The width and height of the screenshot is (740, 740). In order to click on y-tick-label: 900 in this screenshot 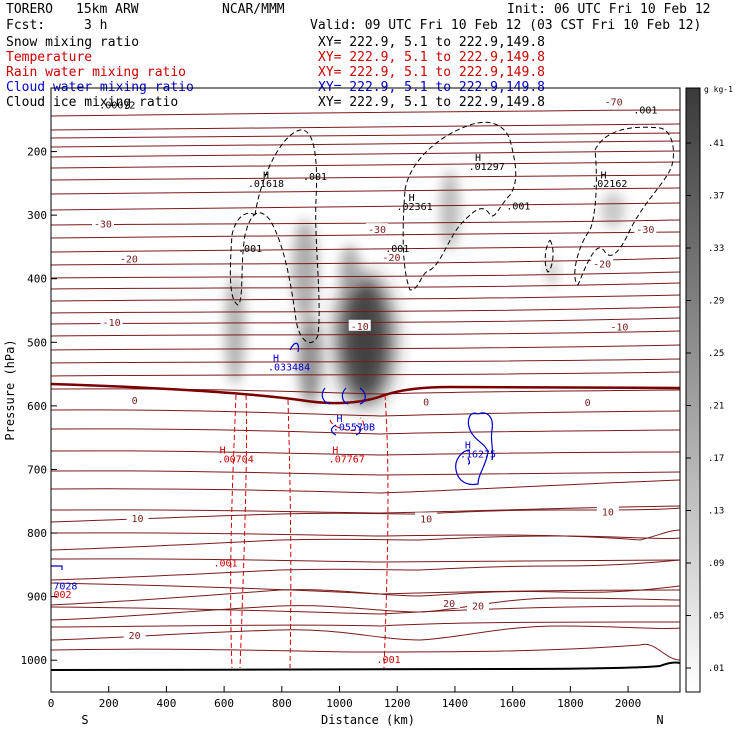, I will do `click(37, 597)`.